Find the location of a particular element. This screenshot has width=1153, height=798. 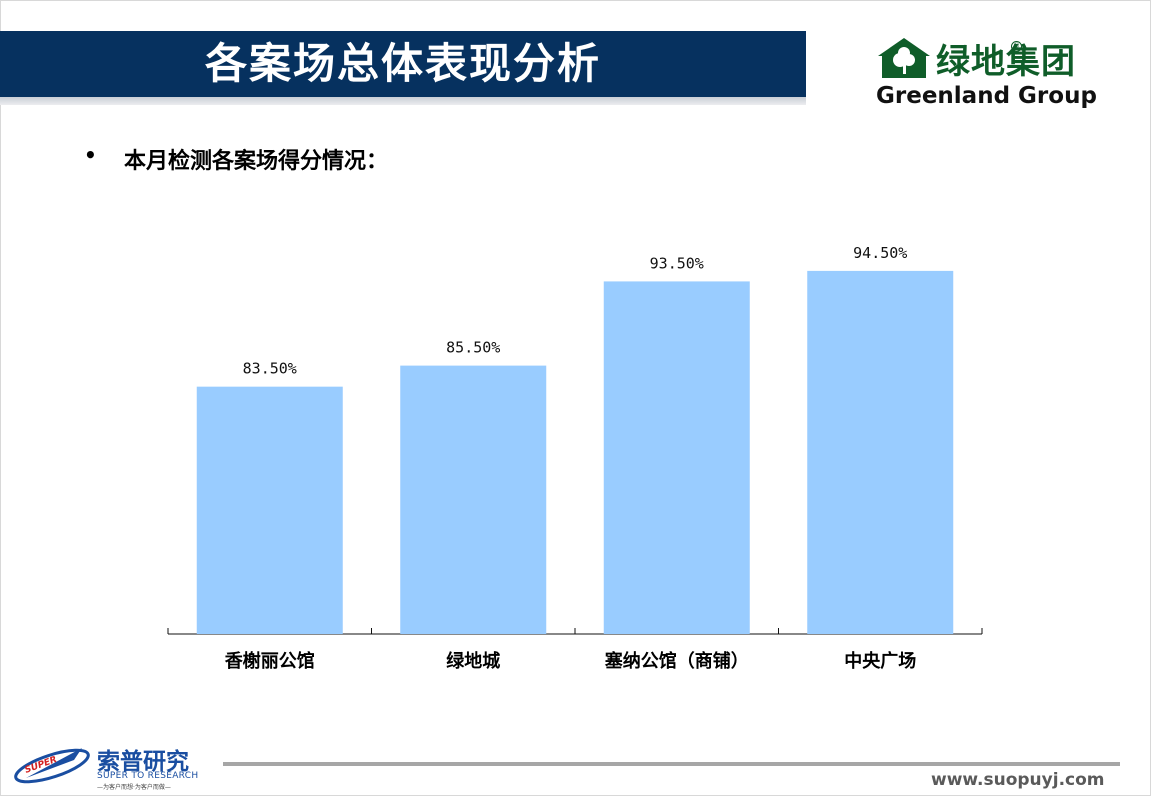

registered-mark: ® is located at coordinates (1016, 46).